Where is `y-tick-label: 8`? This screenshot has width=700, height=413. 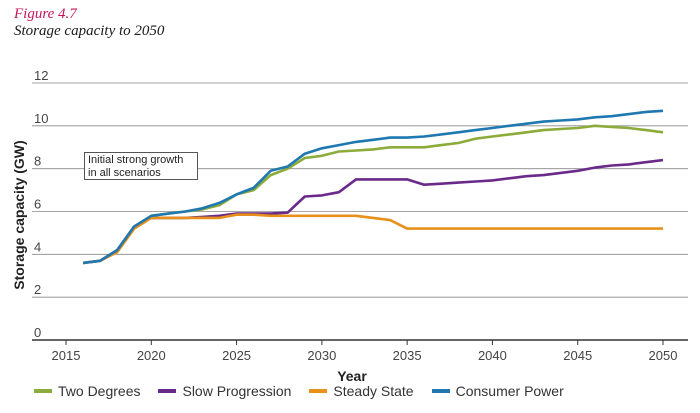 y-tick-label: 8 is located at coordinates (37, 161).